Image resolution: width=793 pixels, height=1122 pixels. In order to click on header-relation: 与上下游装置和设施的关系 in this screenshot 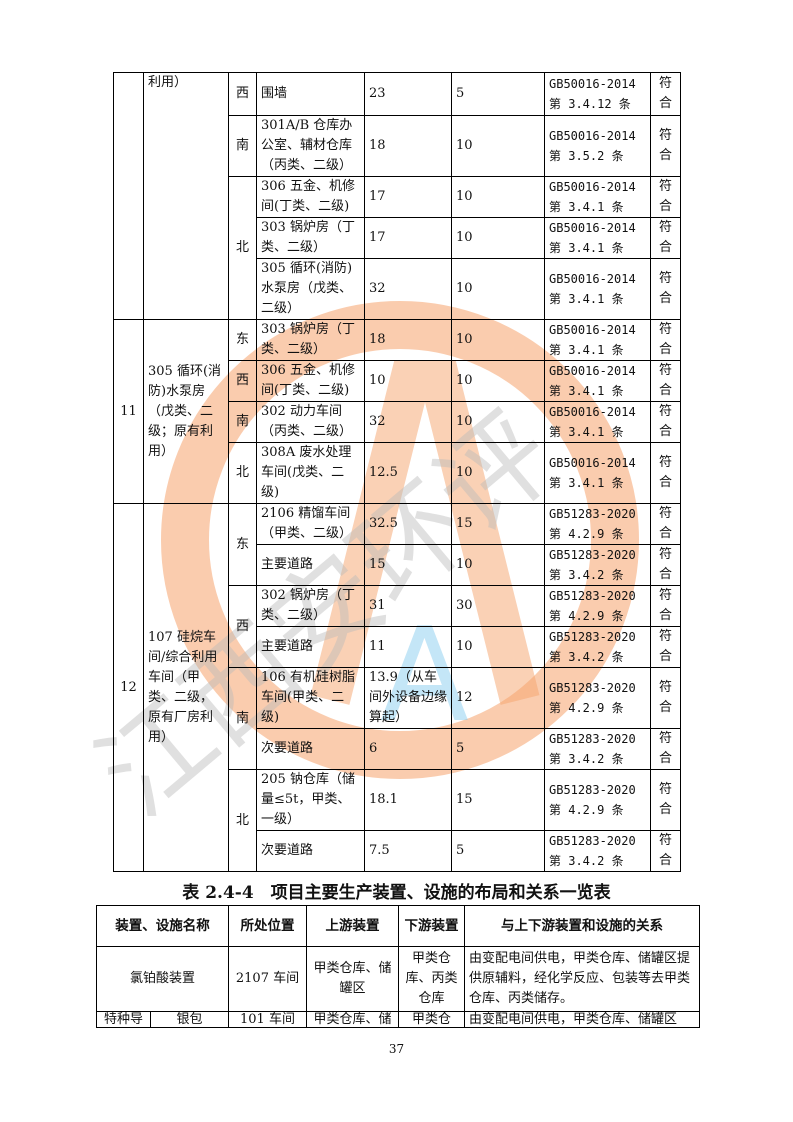, I will do `click(582, 926)`.